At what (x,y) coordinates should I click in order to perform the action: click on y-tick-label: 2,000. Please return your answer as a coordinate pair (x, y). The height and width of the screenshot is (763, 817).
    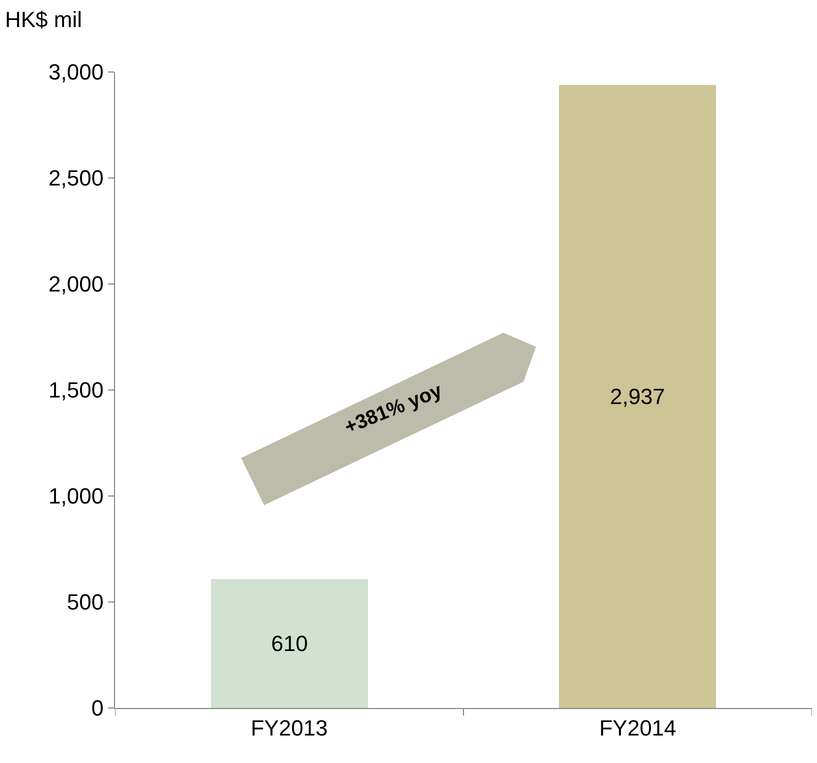
    Looking at the image, I should click on (76, 284).